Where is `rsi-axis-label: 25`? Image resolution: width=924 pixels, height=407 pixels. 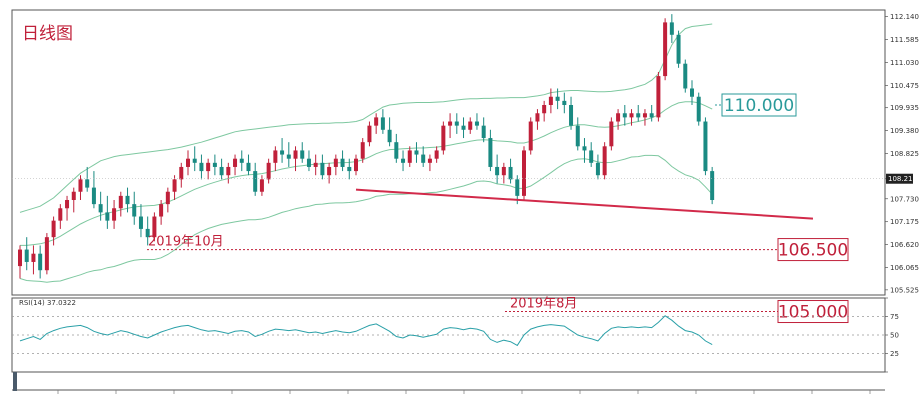
rsi-axis-label: 25 is located at coordinates (894, 354).